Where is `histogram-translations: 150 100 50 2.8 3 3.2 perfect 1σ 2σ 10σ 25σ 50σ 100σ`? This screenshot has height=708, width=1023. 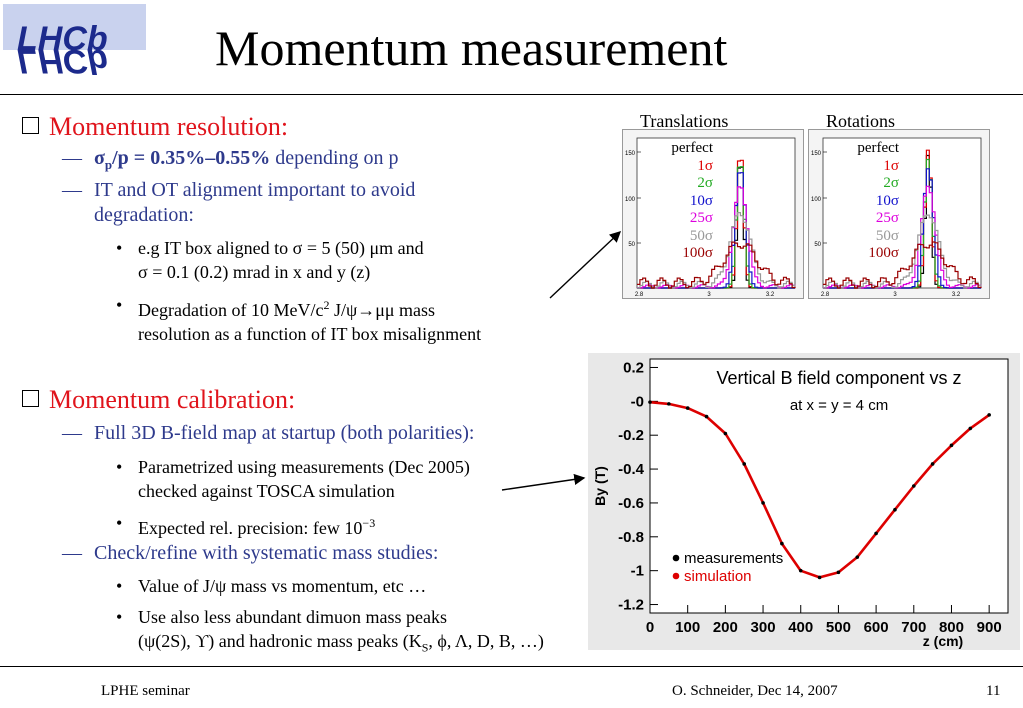 histogram-translations: 150 100 50 2.8 3 3.2 perfect 1σ 2σ 10σ 25σ 50σ 100σ is located at coordinates (713, 214).